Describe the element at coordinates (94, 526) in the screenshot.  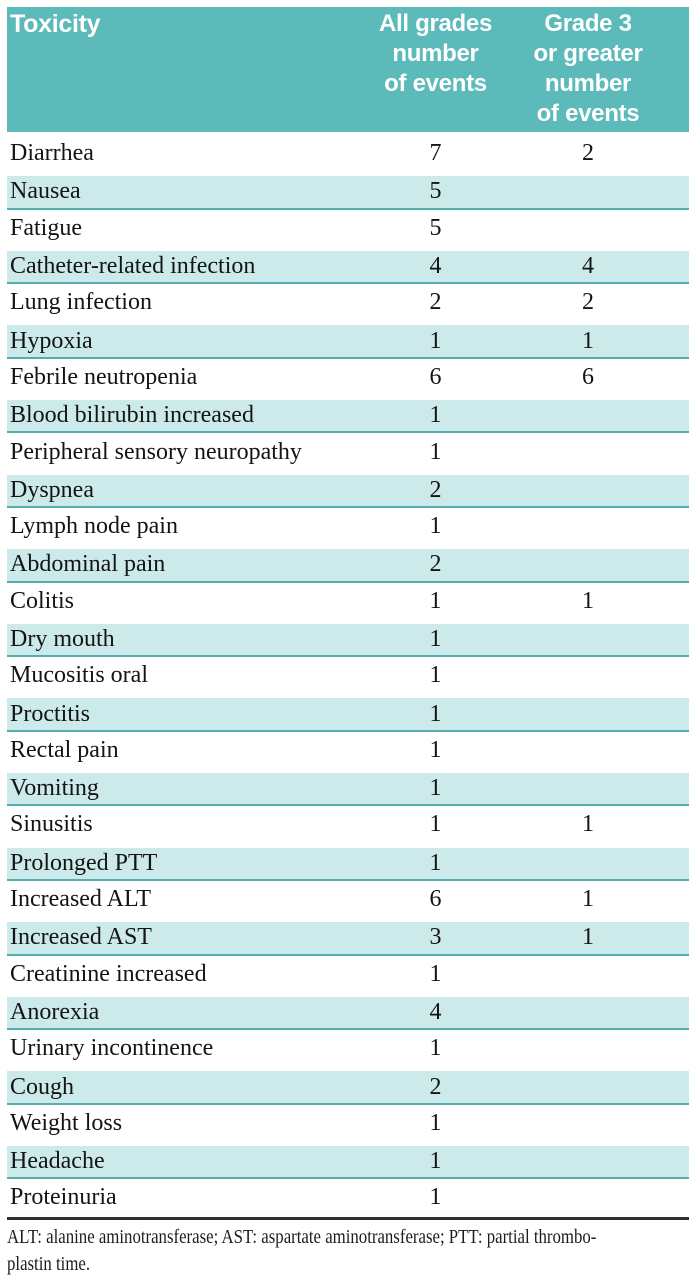
I see `toxicity-cell: Lymph node pain` at that location.